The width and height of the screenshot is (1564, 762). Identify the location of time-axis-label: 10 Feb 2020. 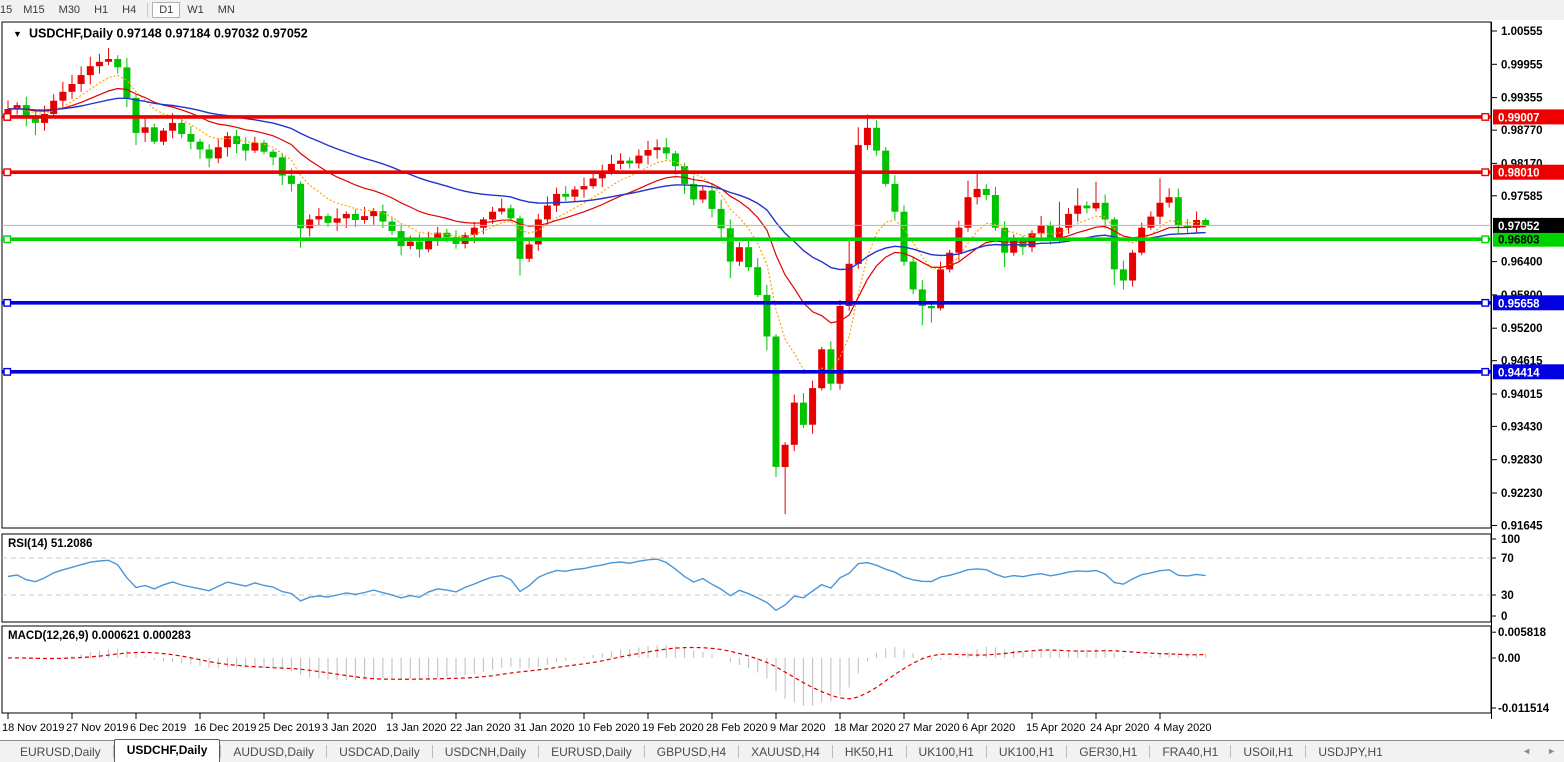
(609, 728).